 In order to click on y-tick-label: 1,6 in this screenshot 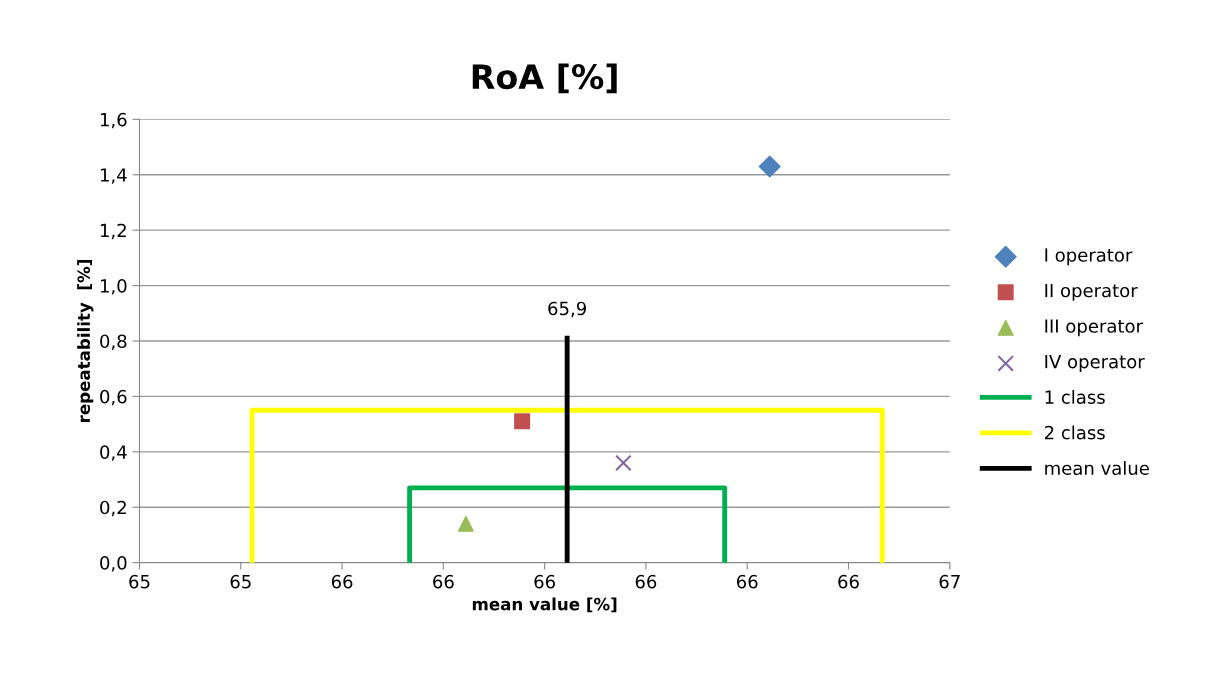, I will do `click(113, 120)`.